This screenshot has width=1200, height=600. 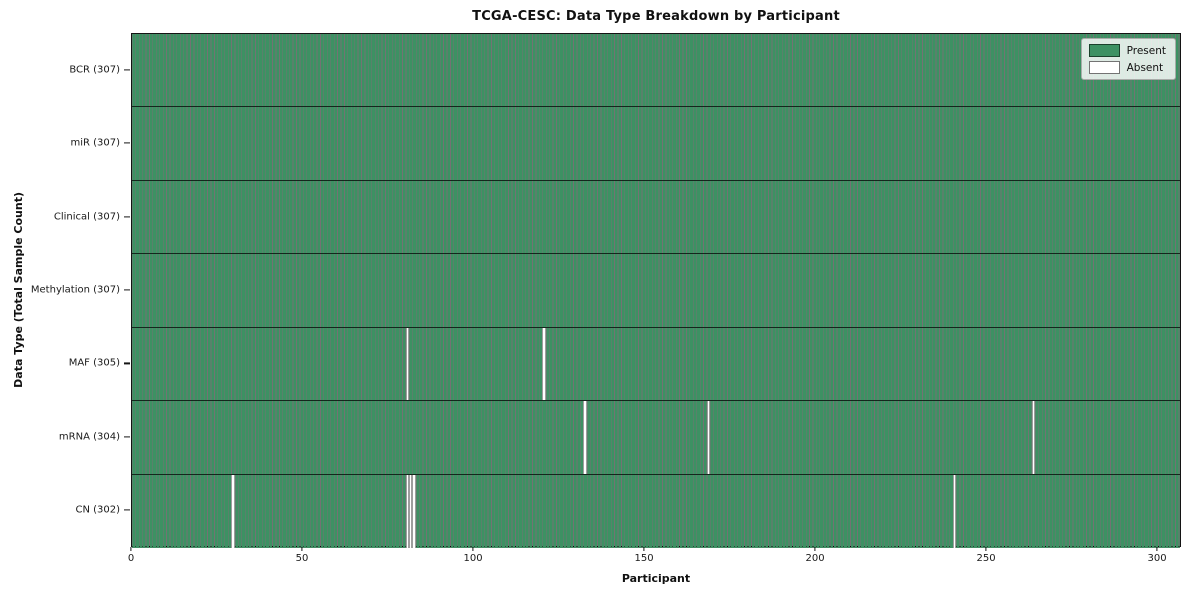 What do you see at coordinates (97, 510) in the screenshot?
I see `y-tick-label-cn: CN (302)` at bounding box center [97, 510].